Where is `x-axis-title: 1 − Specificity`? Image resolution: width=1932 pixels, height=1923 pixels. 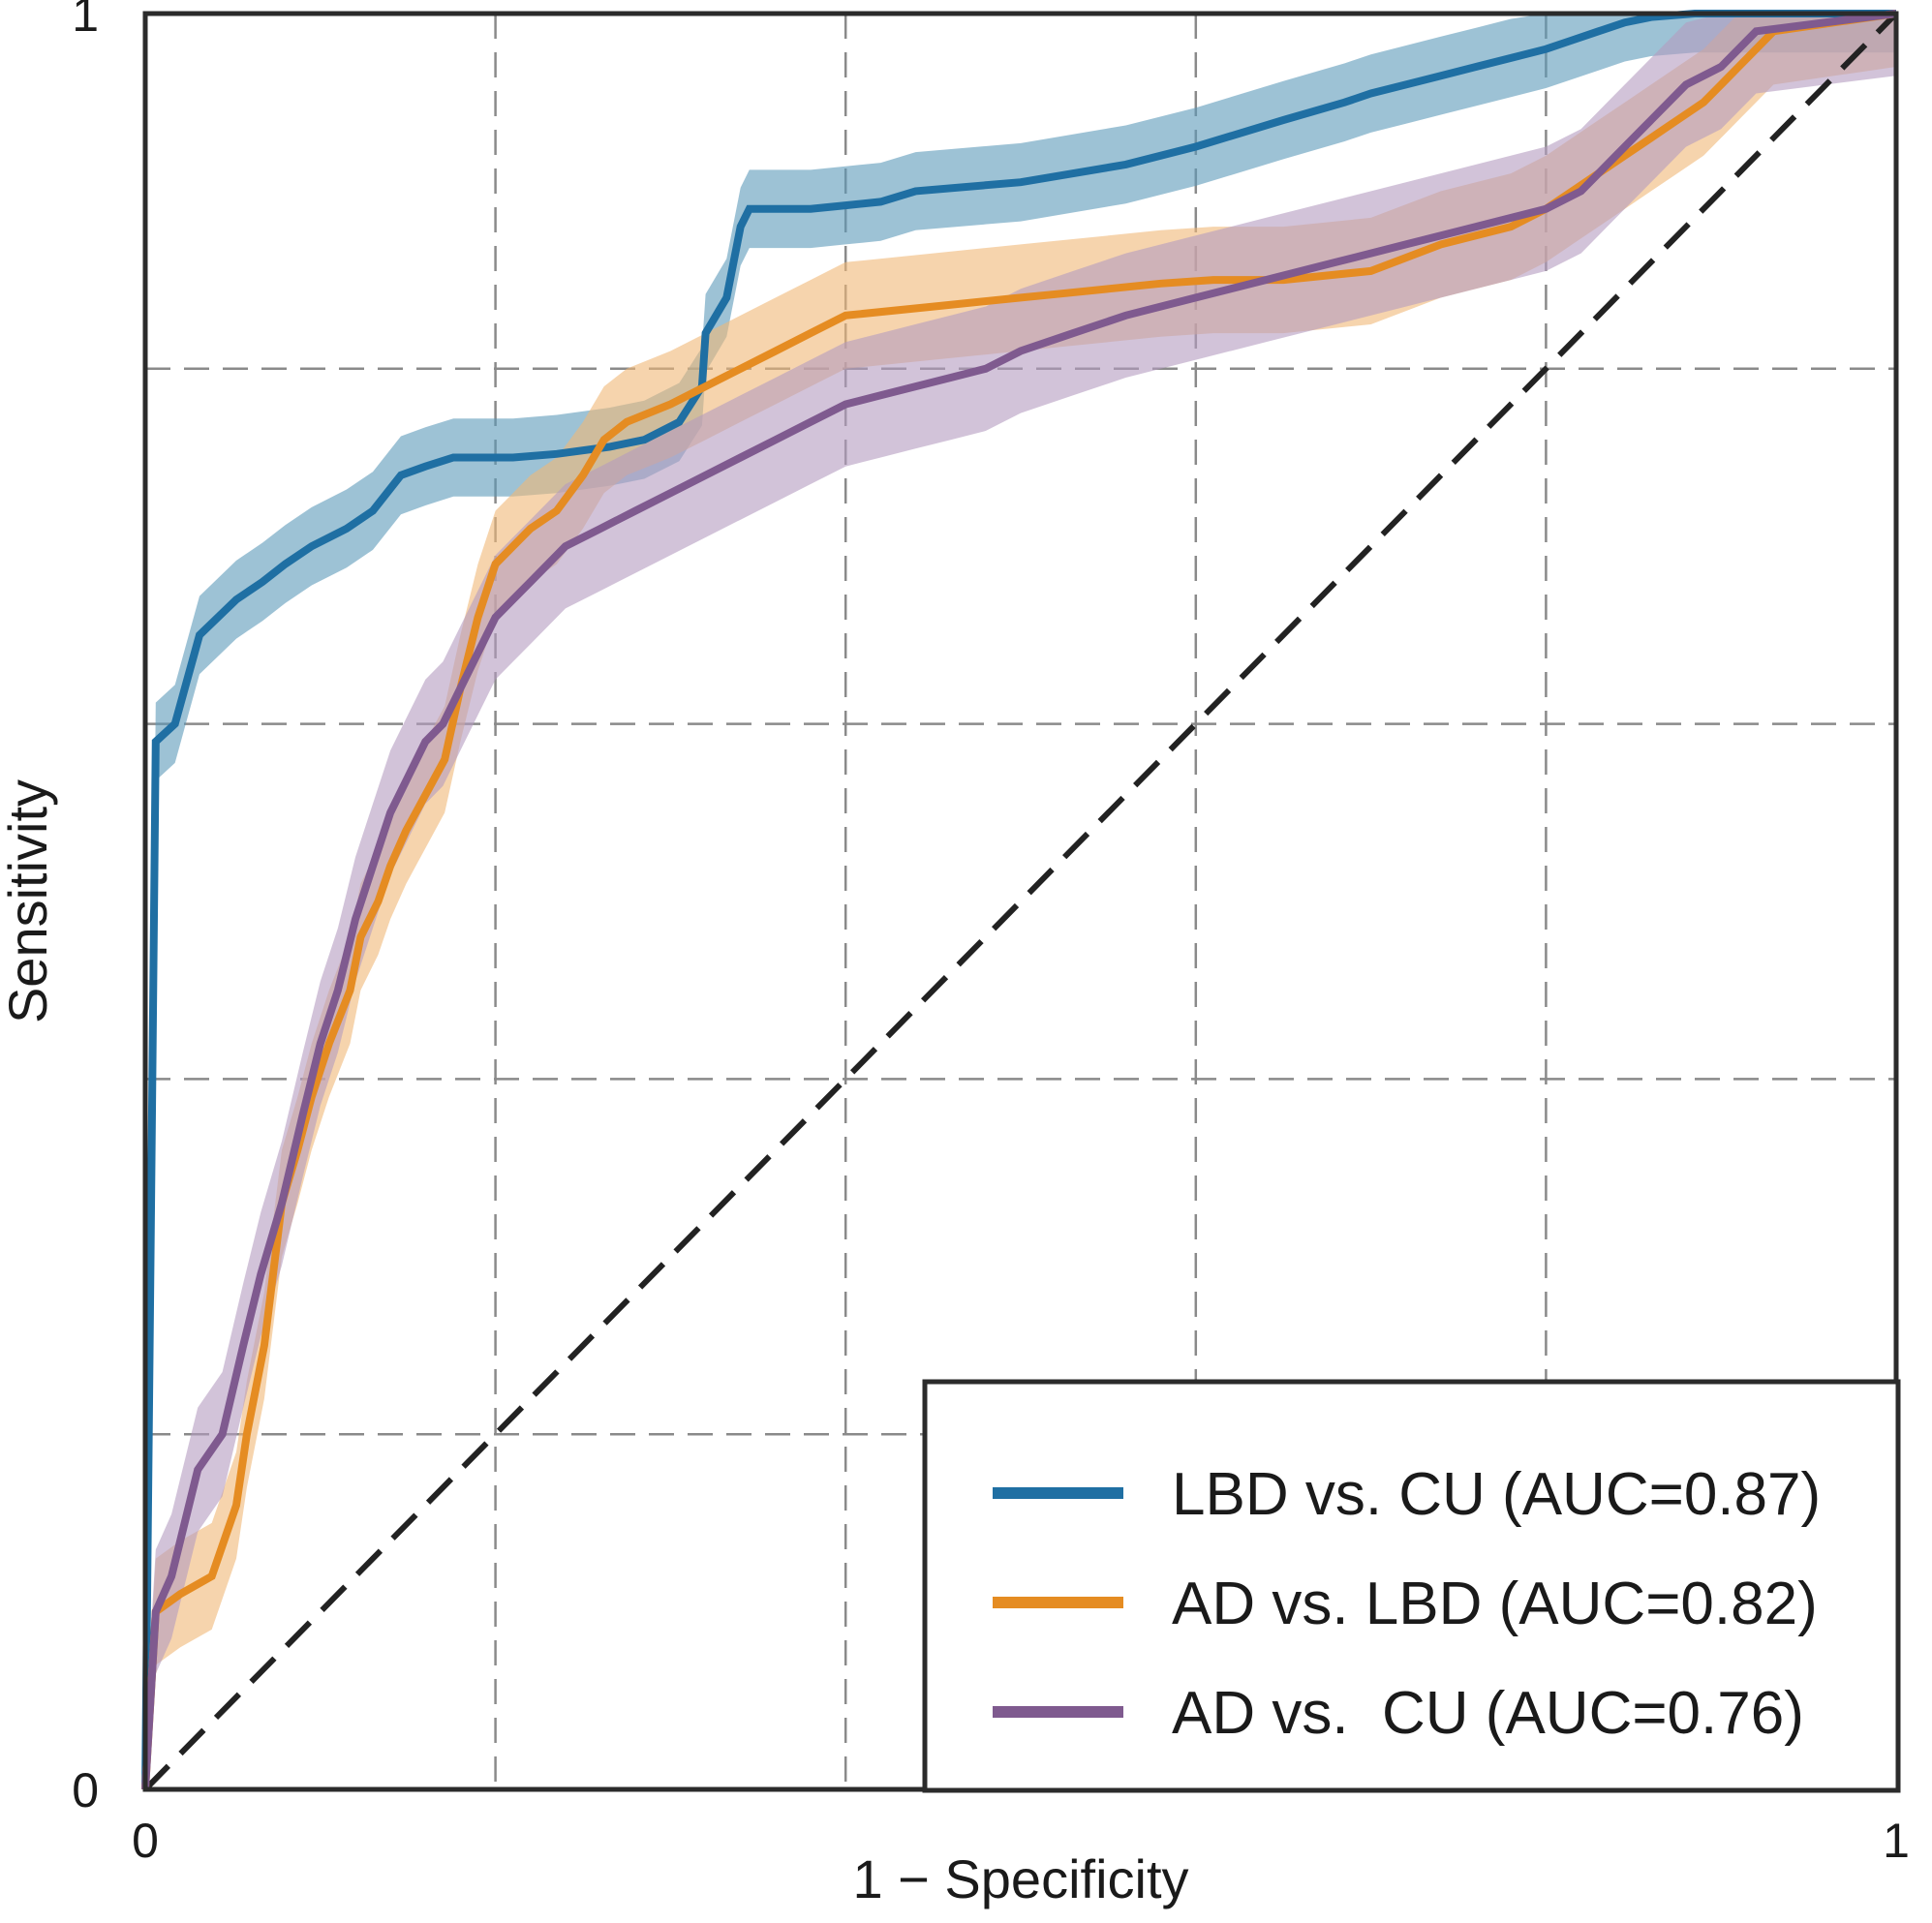 x-axis-title: 1 − Specificity is located at coordinates (1020, 1878).